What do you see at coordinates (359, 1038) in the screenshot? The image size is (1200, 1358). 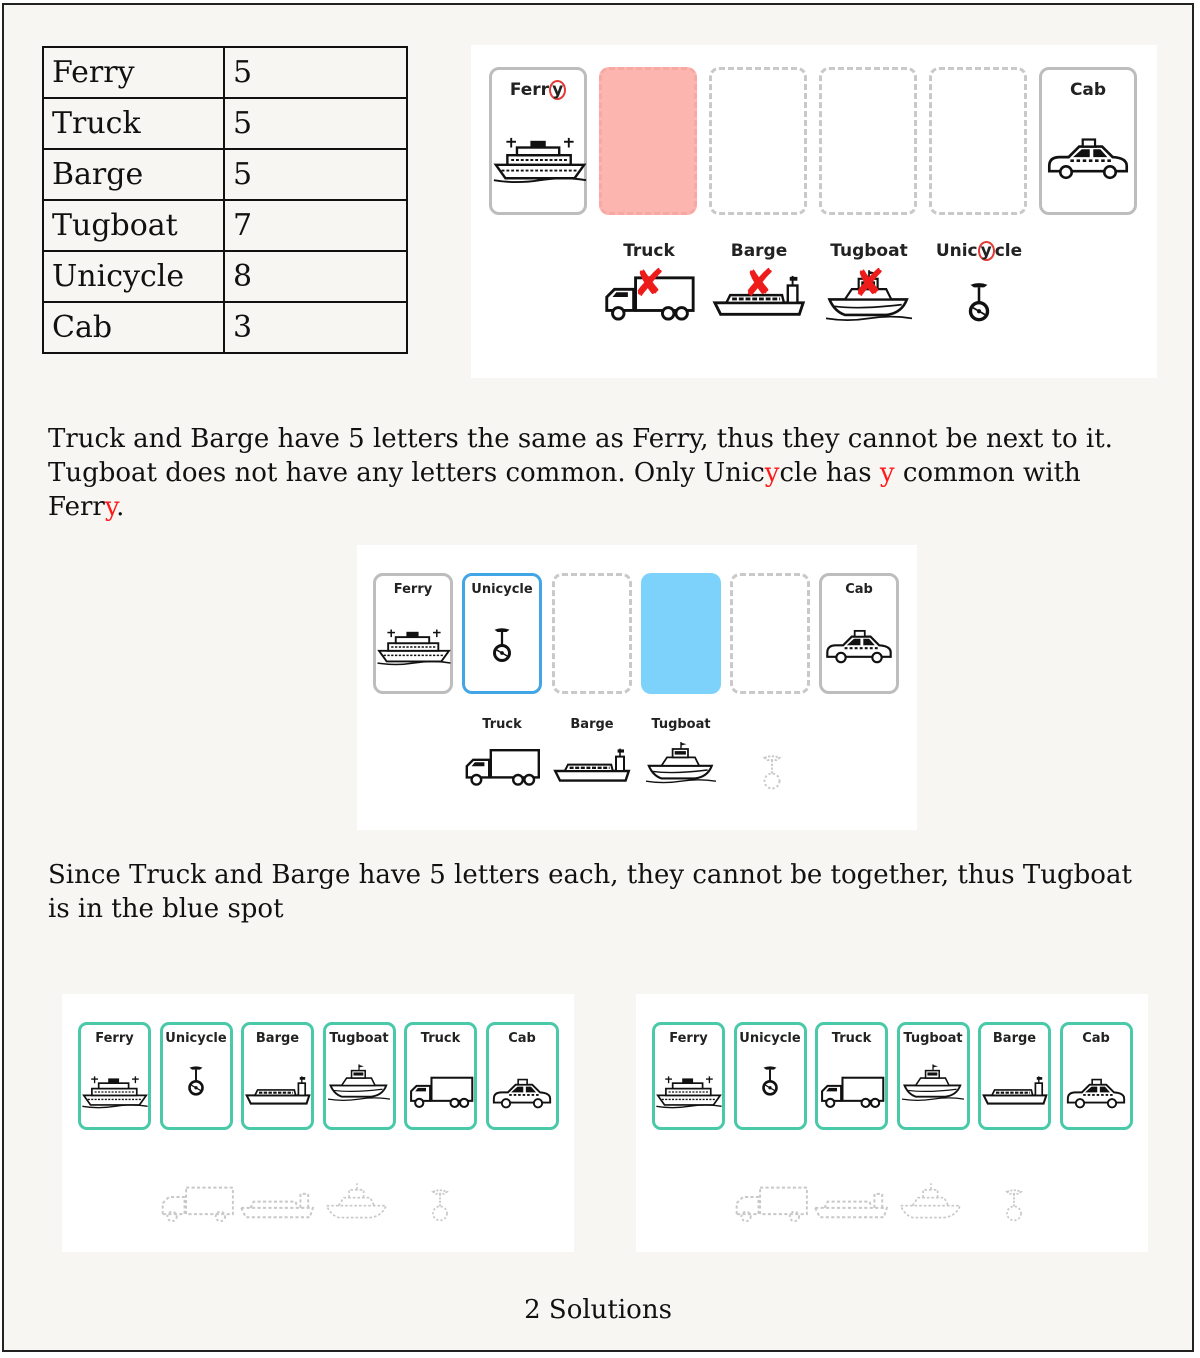 I see `card-label: Tugboat` at bounding box center [359, 1038].